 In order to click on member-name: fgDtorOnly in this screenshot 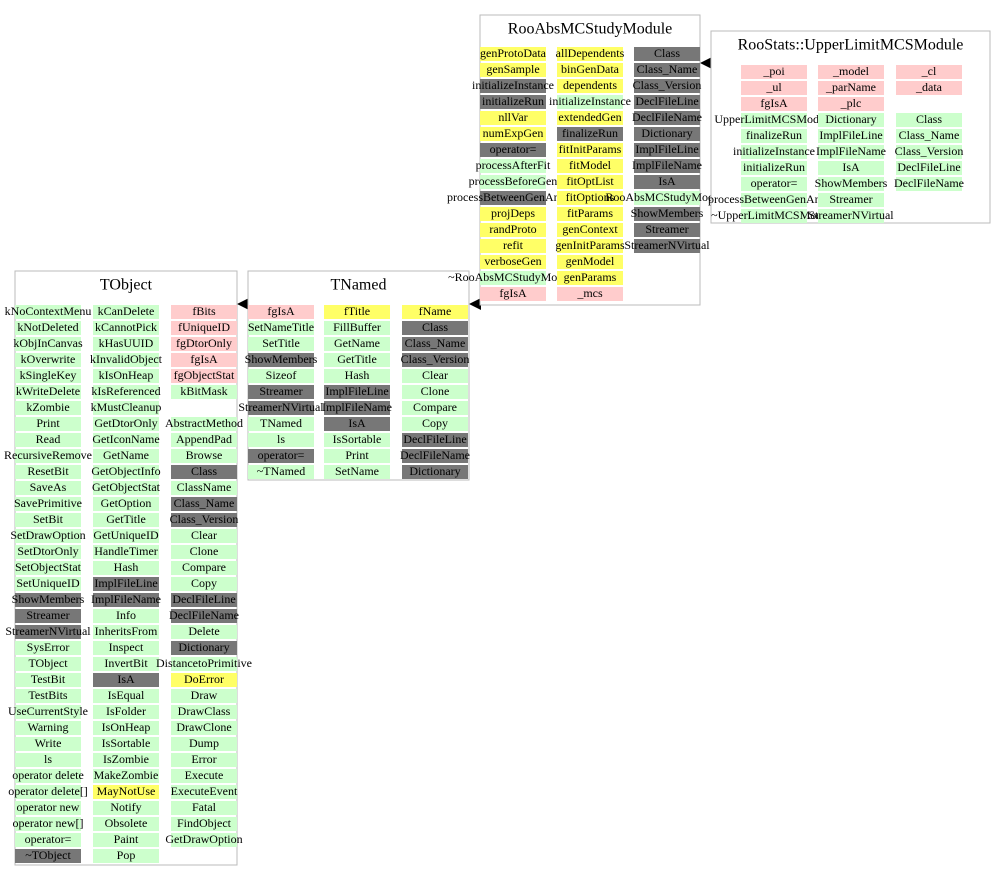, I will do `click(204, 343)`.